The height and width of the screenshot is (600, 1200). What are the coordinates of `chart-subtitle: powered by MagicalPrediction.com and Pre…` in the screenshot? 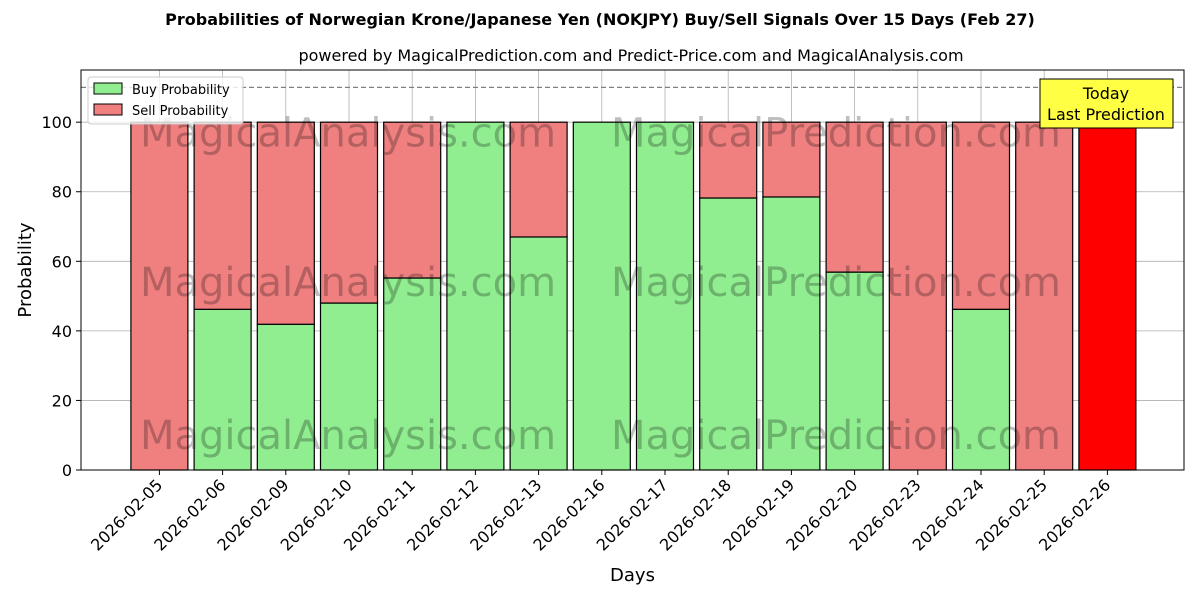 It's located at (631, 55).